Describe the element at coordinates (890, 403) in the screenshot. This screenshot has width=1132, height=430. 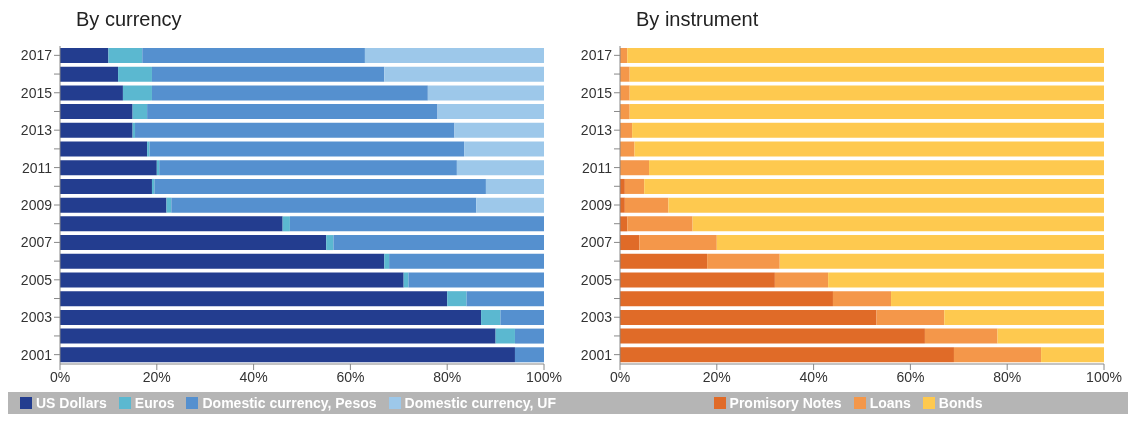
I see `legend-label: Loans` at that location.